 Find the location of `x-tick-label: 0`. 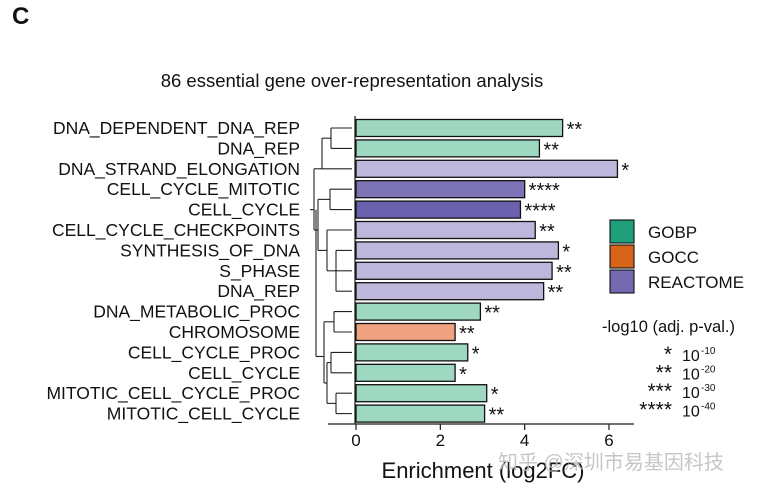

x-tick-label: 0 is located at coordinates (355, 440).